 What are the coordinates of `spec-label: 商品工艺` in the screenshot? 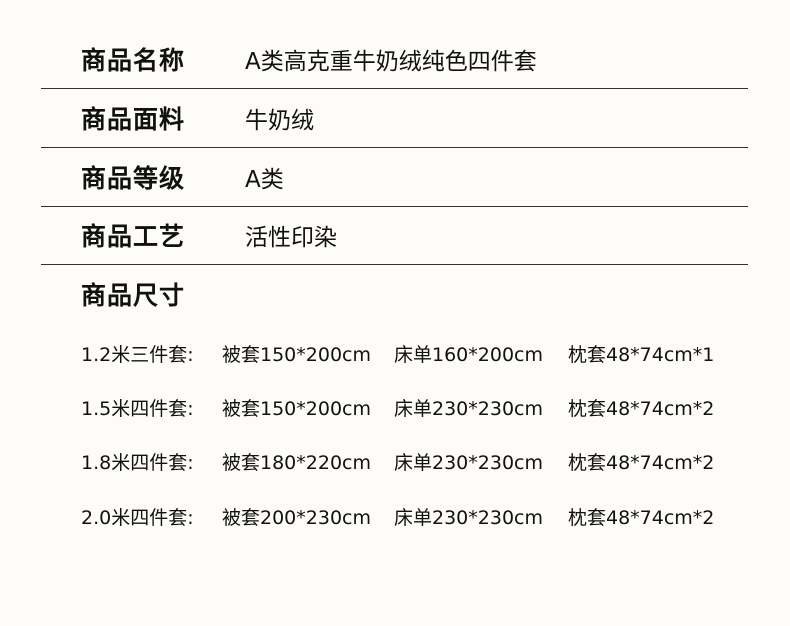 It's located at (133, 236).